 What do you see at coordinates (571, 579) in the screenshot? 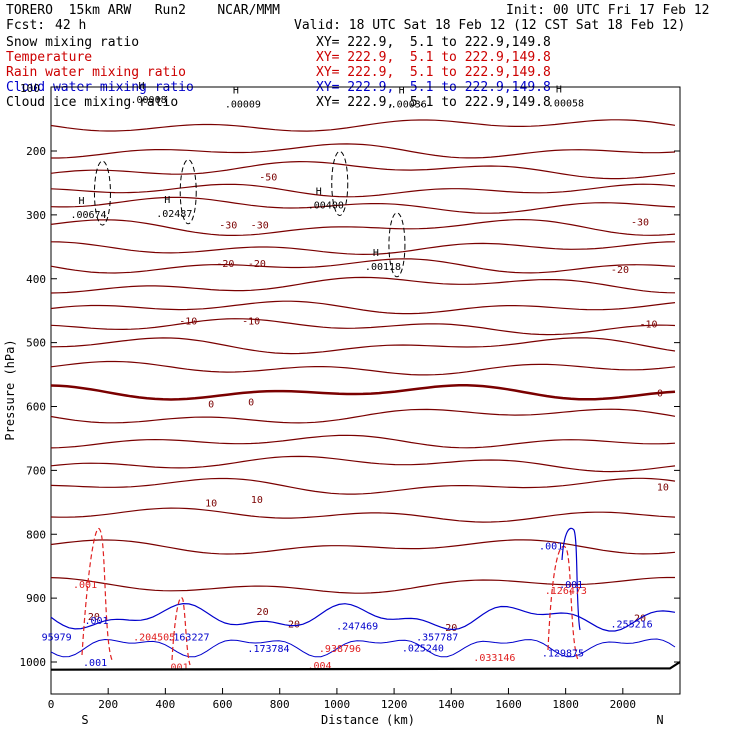
I see `cloud-water-contour` at bounding box center [571, 579].